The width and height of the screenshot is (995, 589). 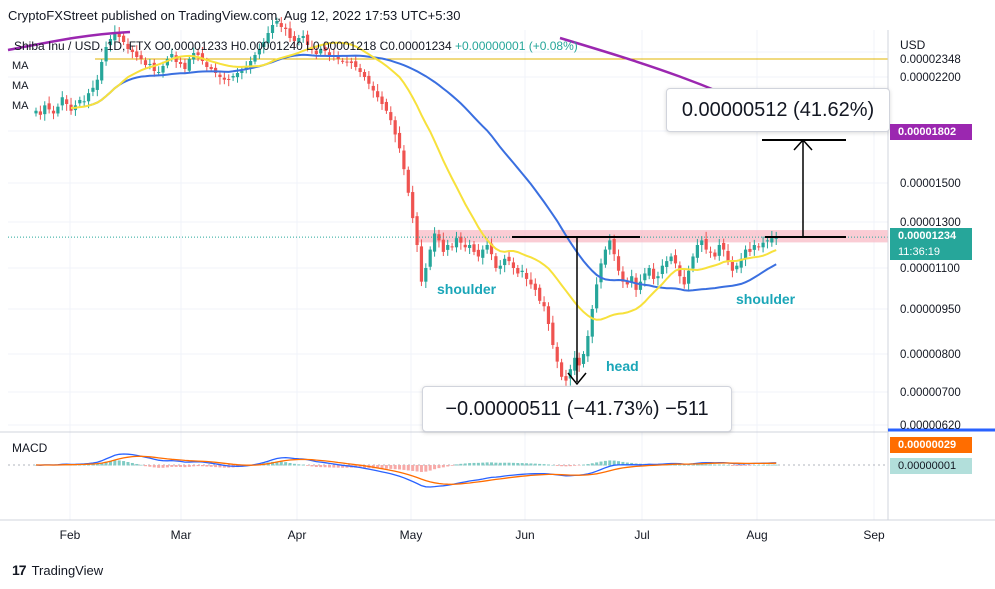 I want to click on x-tick-label: May, so click(x=411, y=535).